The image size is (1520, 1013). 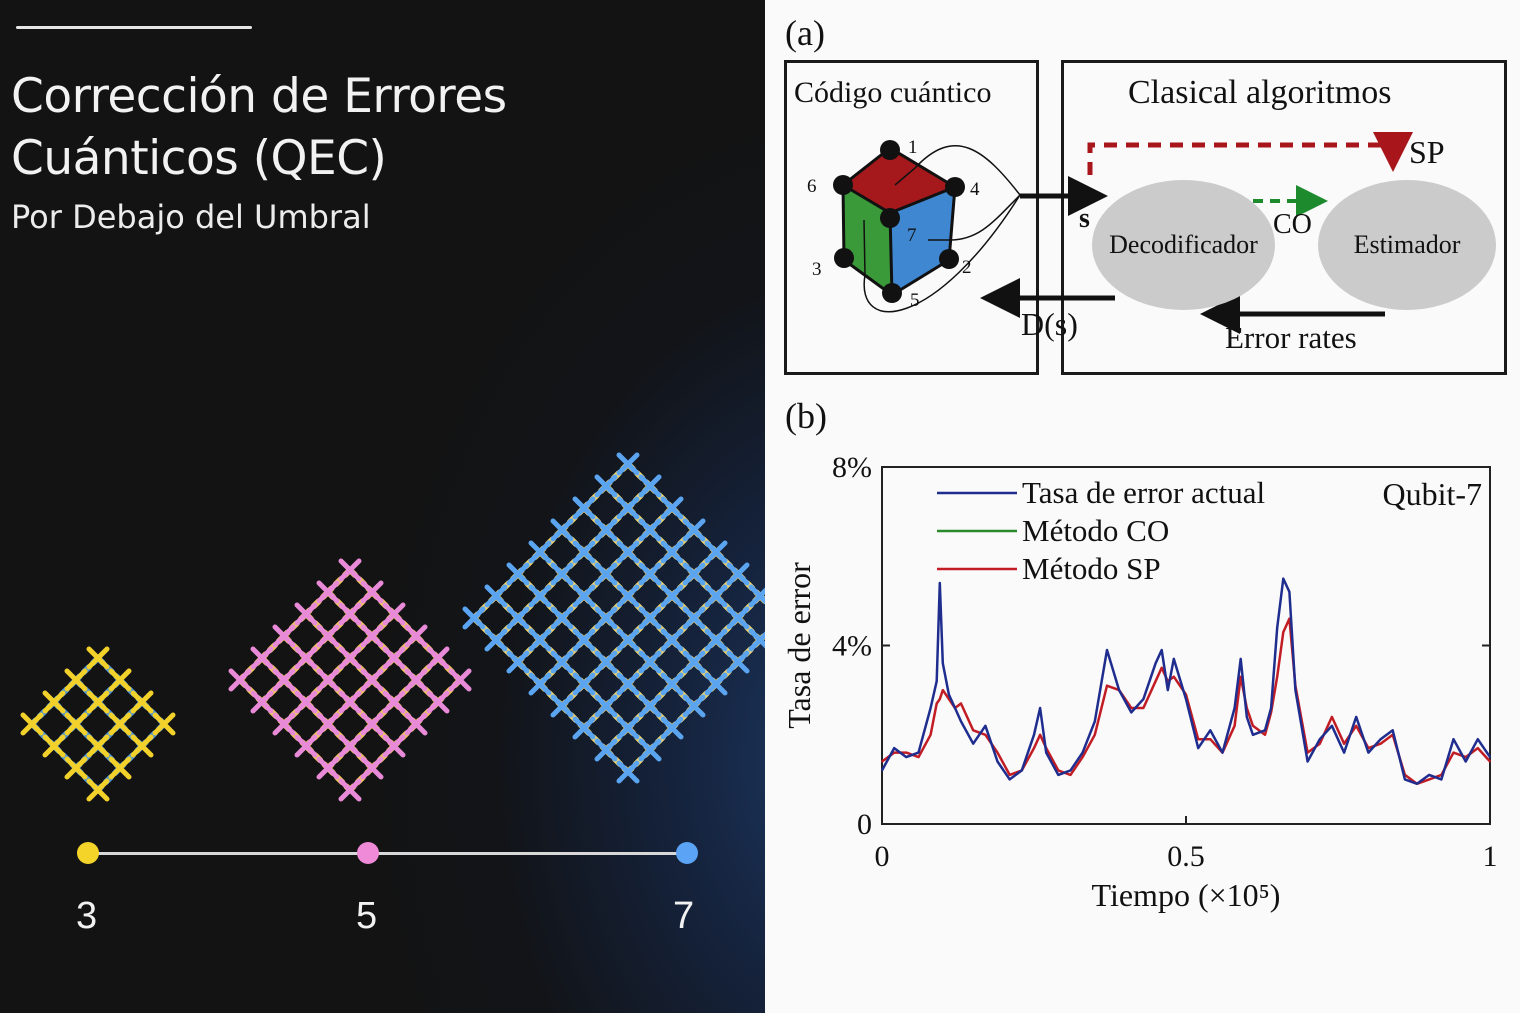 What do you see at coordinates (1110, 233) in the screenshot?
I see `diagram-graphics: 1 2 3 4 5 6 7` at bounding box center [1110, 233].